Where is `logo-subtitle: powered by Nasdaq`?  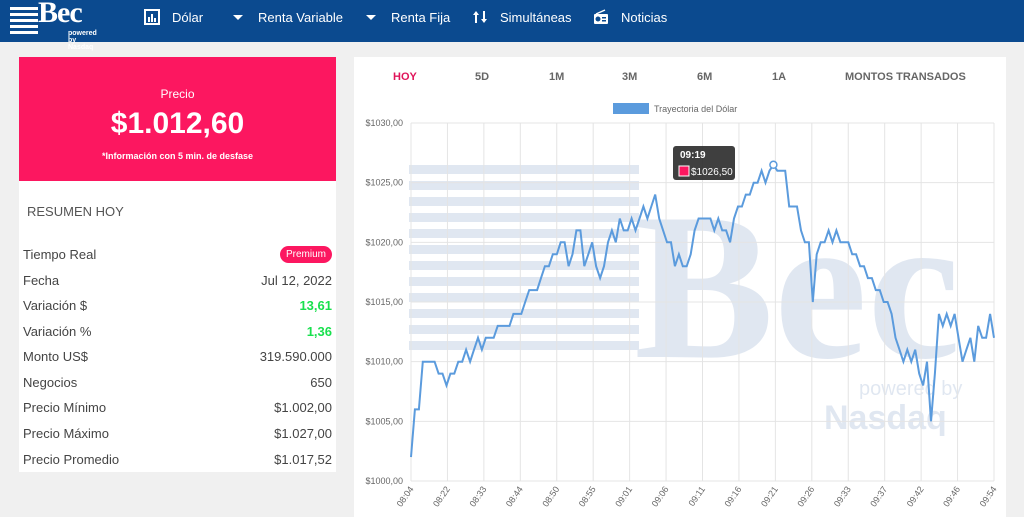
logo-subtitle: powered by Nasdaq is located at coordinates (82, 40).